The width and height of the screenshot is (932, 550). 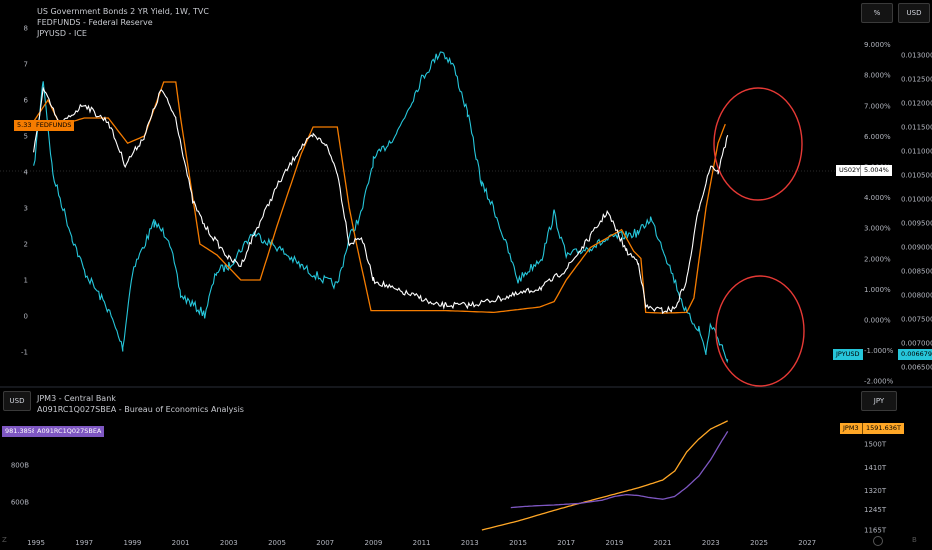 I want to click on x-axis-tick: 2023, so click(x=711, y=543).